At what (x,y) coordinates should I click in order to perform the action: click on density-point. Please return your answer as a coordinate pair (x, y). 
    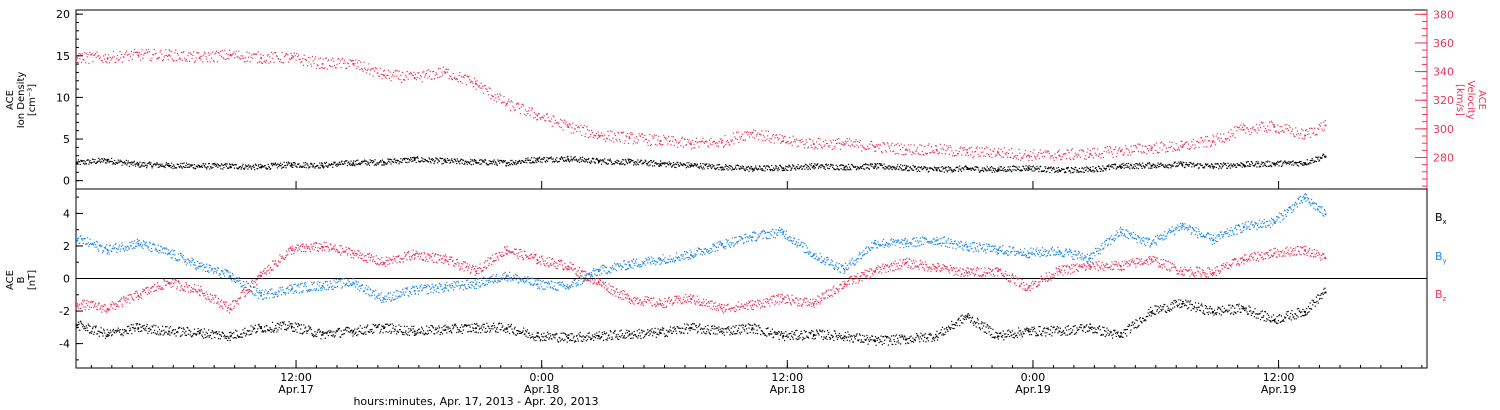
    Looking at the image, I should click on (291, 165).